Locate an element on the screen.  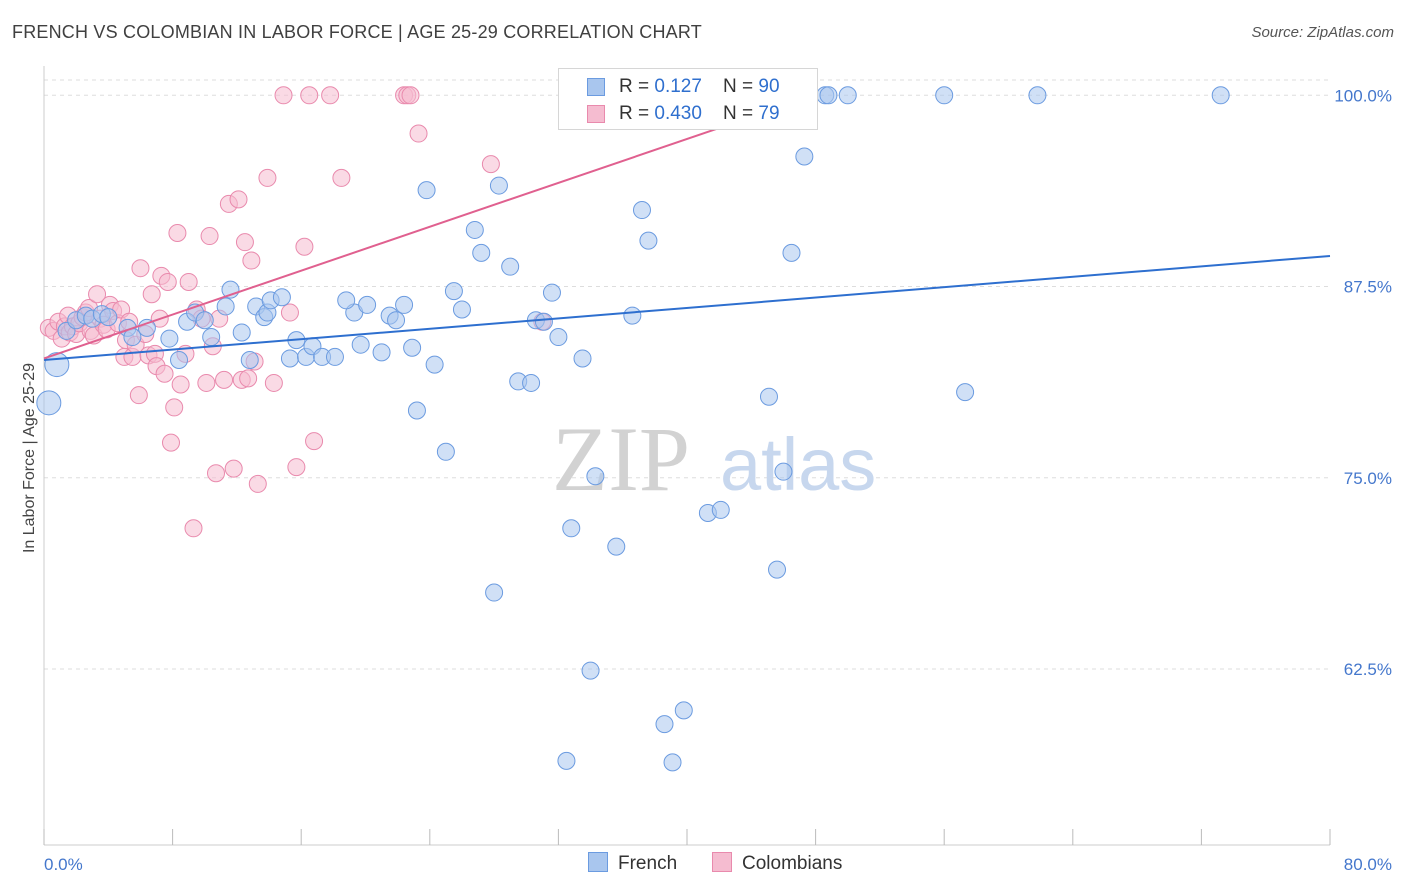
legend-row-french: R = 0.127 N = 90 is located at coordinates (688, 87).